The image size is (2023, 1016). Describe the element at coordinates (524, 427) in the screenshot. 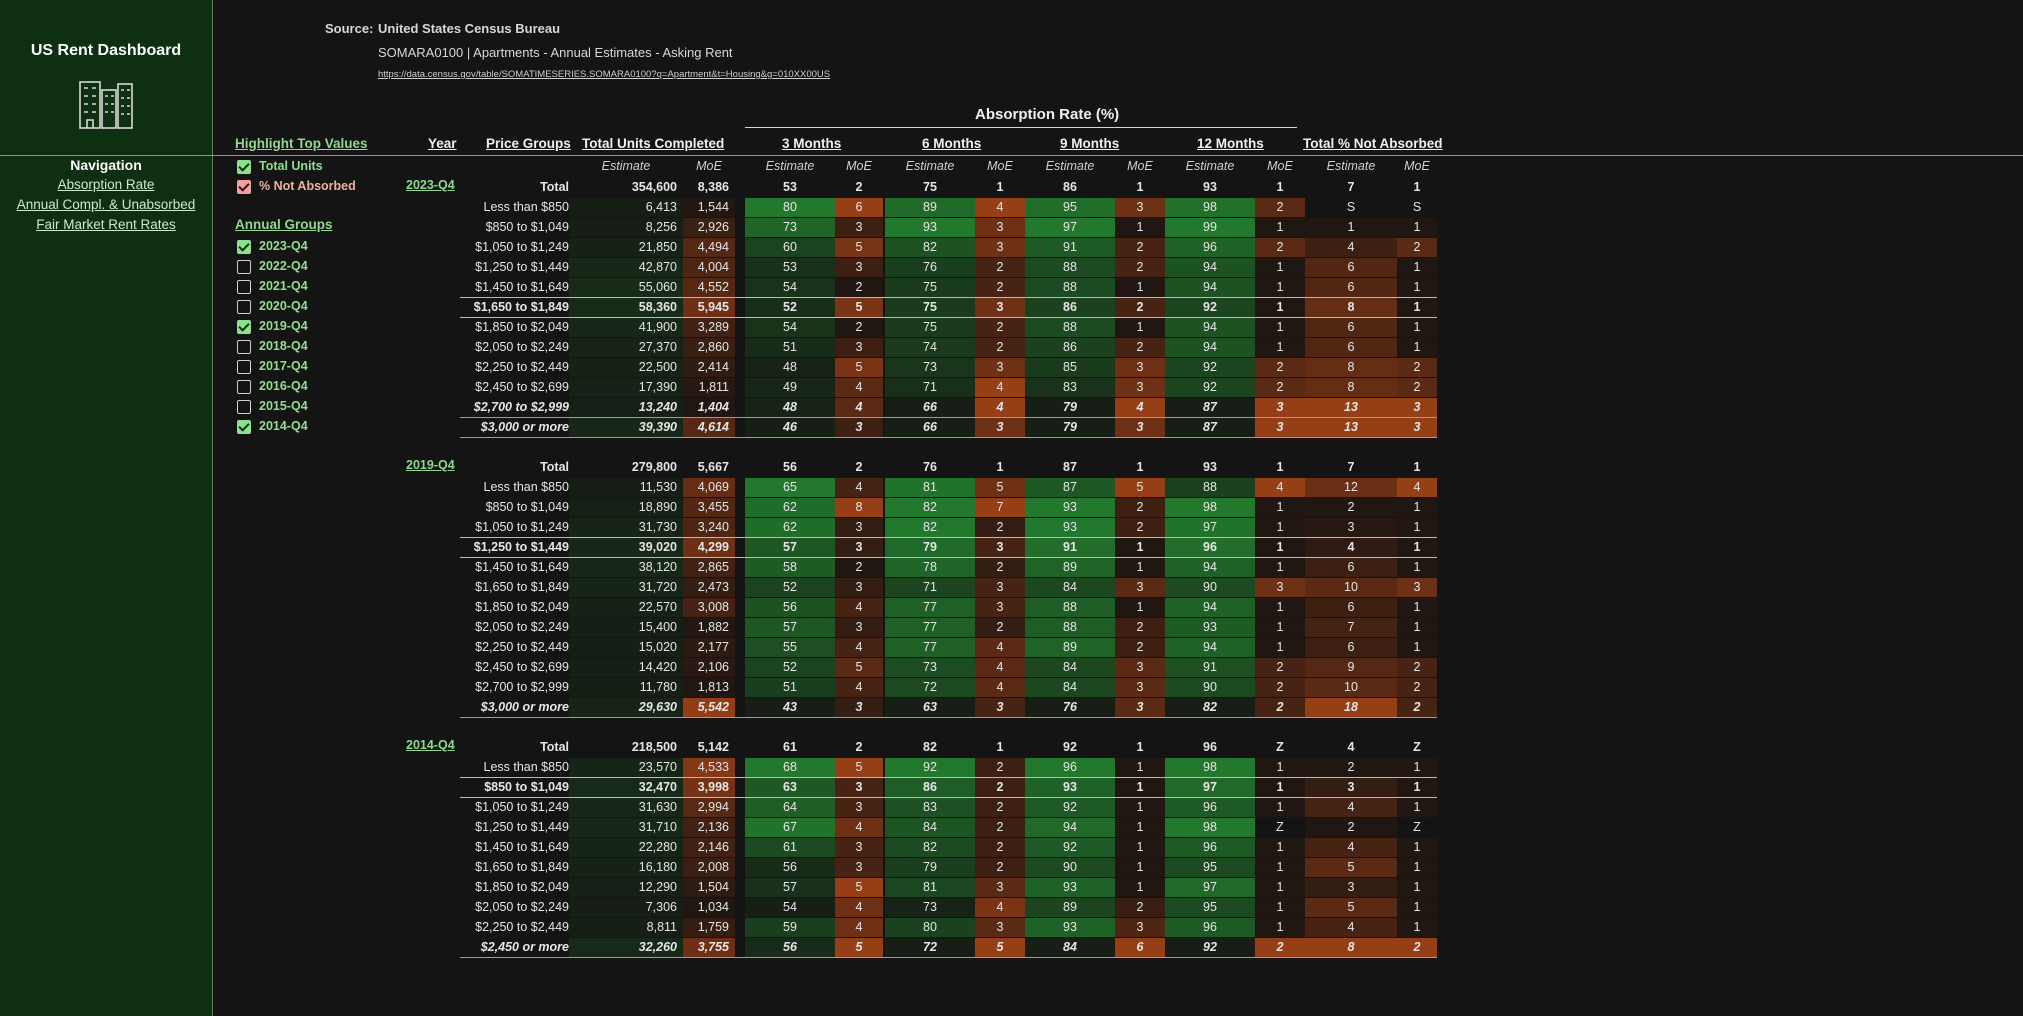

I see `price-group-label: $3,000 or more` at that location.